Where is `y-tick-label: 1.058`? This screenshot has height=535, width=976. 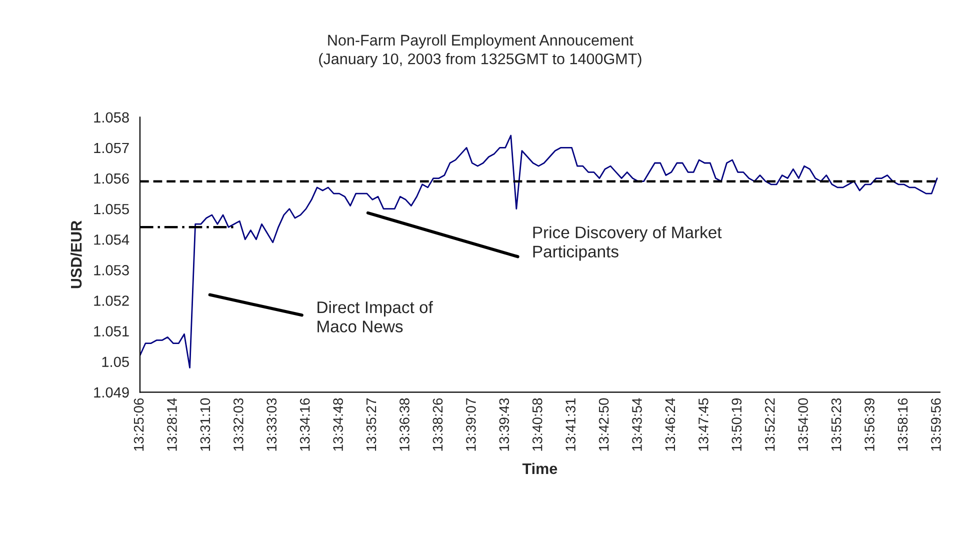 y-tick-label: 1.058 is located at coordinates (111, 117).